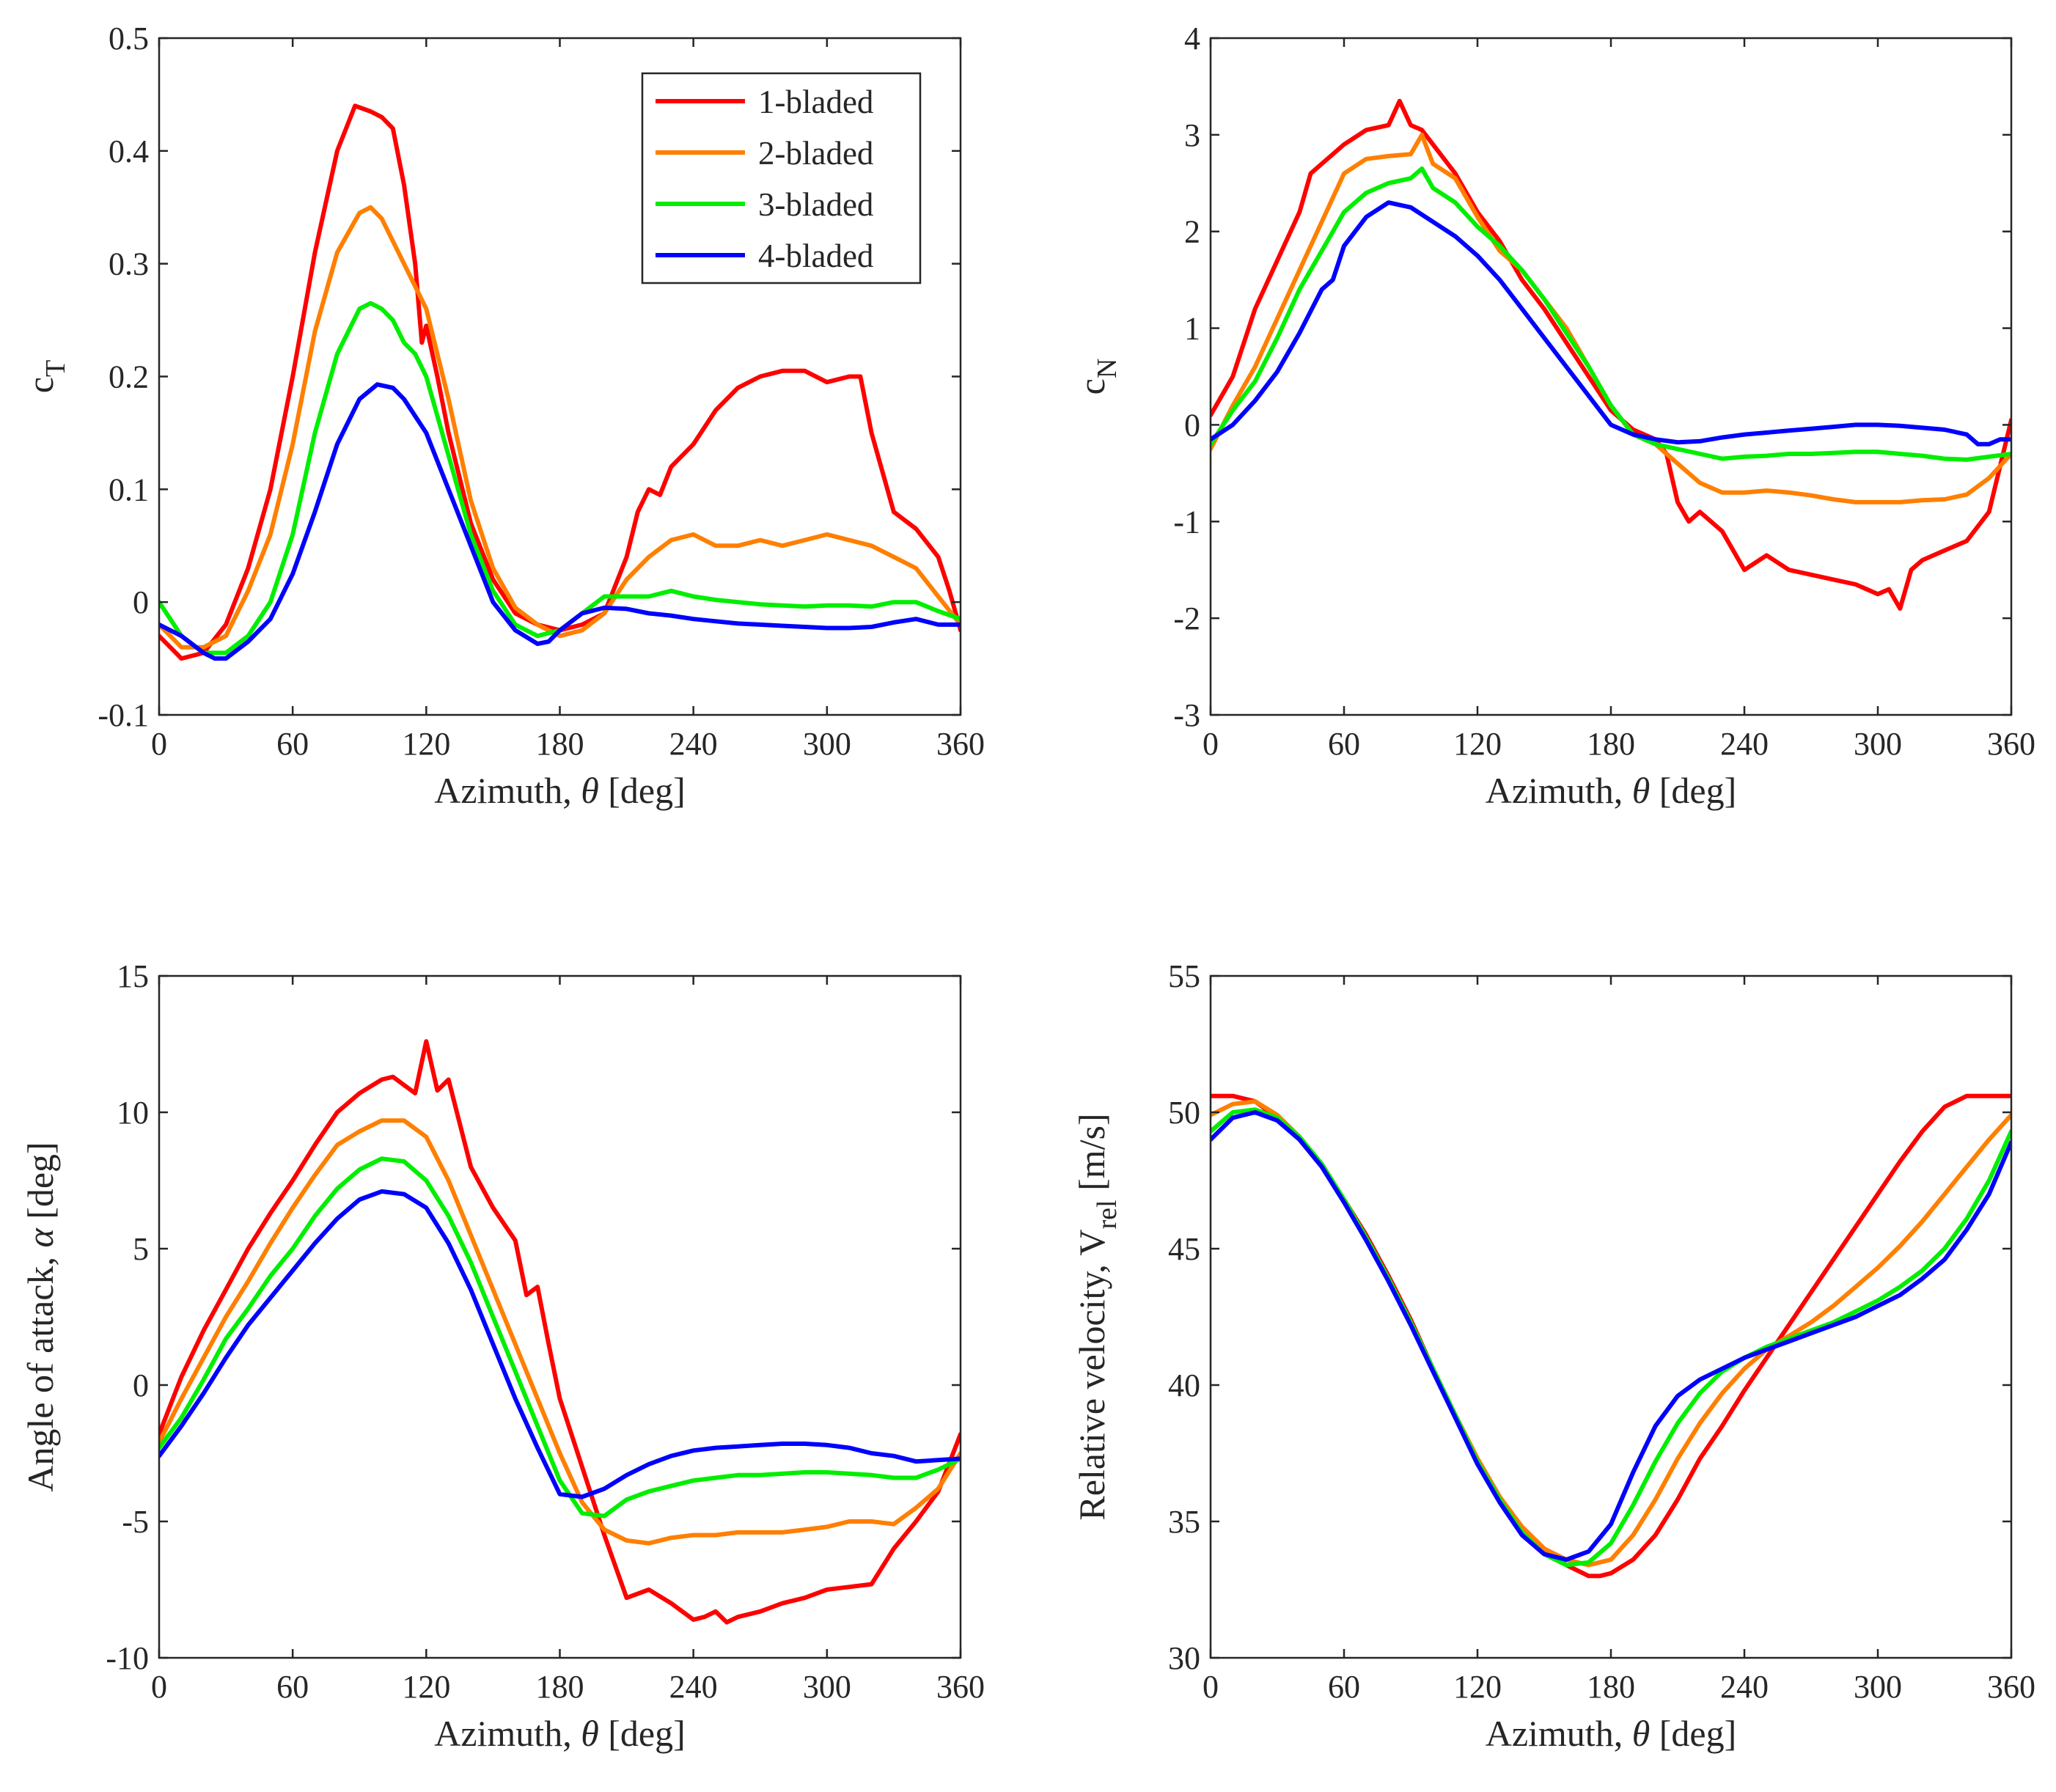  What do you see at coordinates (1186, 715) in the screenshot?
I see `y-tick-label: -3` at bounding box center [1186, 715].